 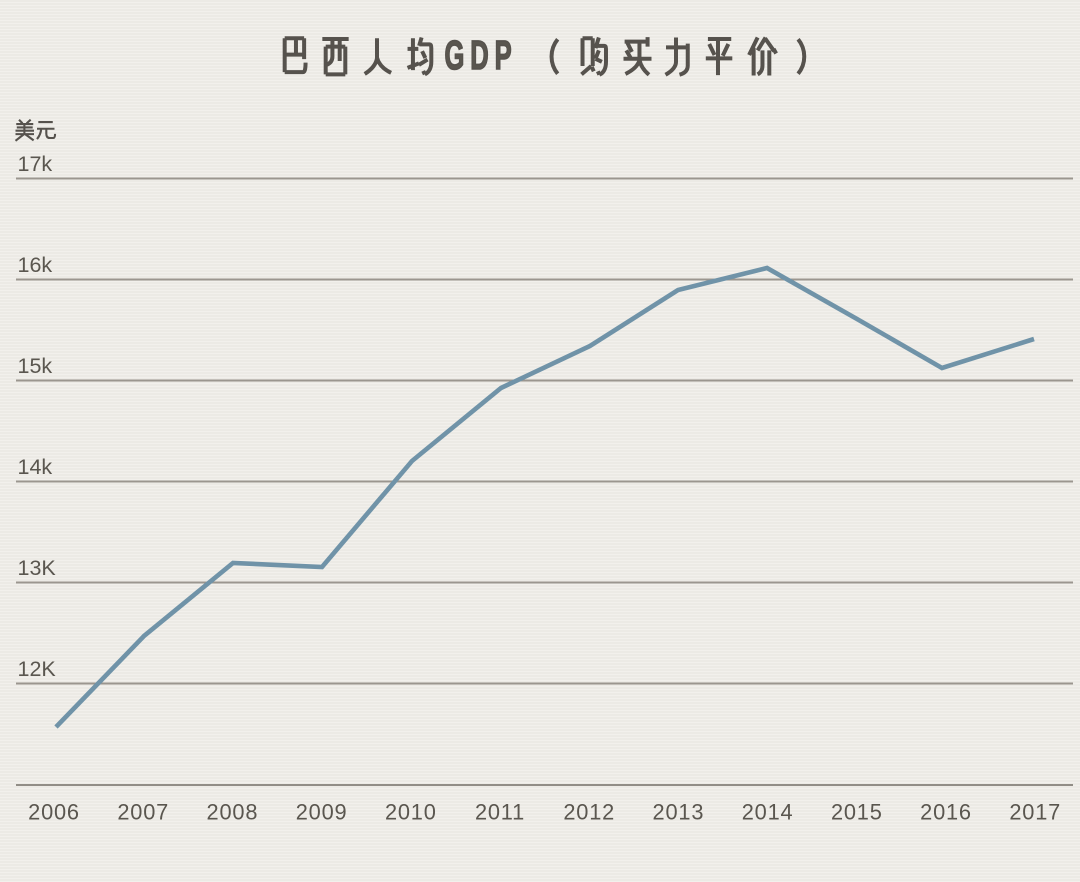 What do you see at coordinates (37, 568) in the screenshot?
I see `svg-text: 13K` at bounding box center [37, 568].